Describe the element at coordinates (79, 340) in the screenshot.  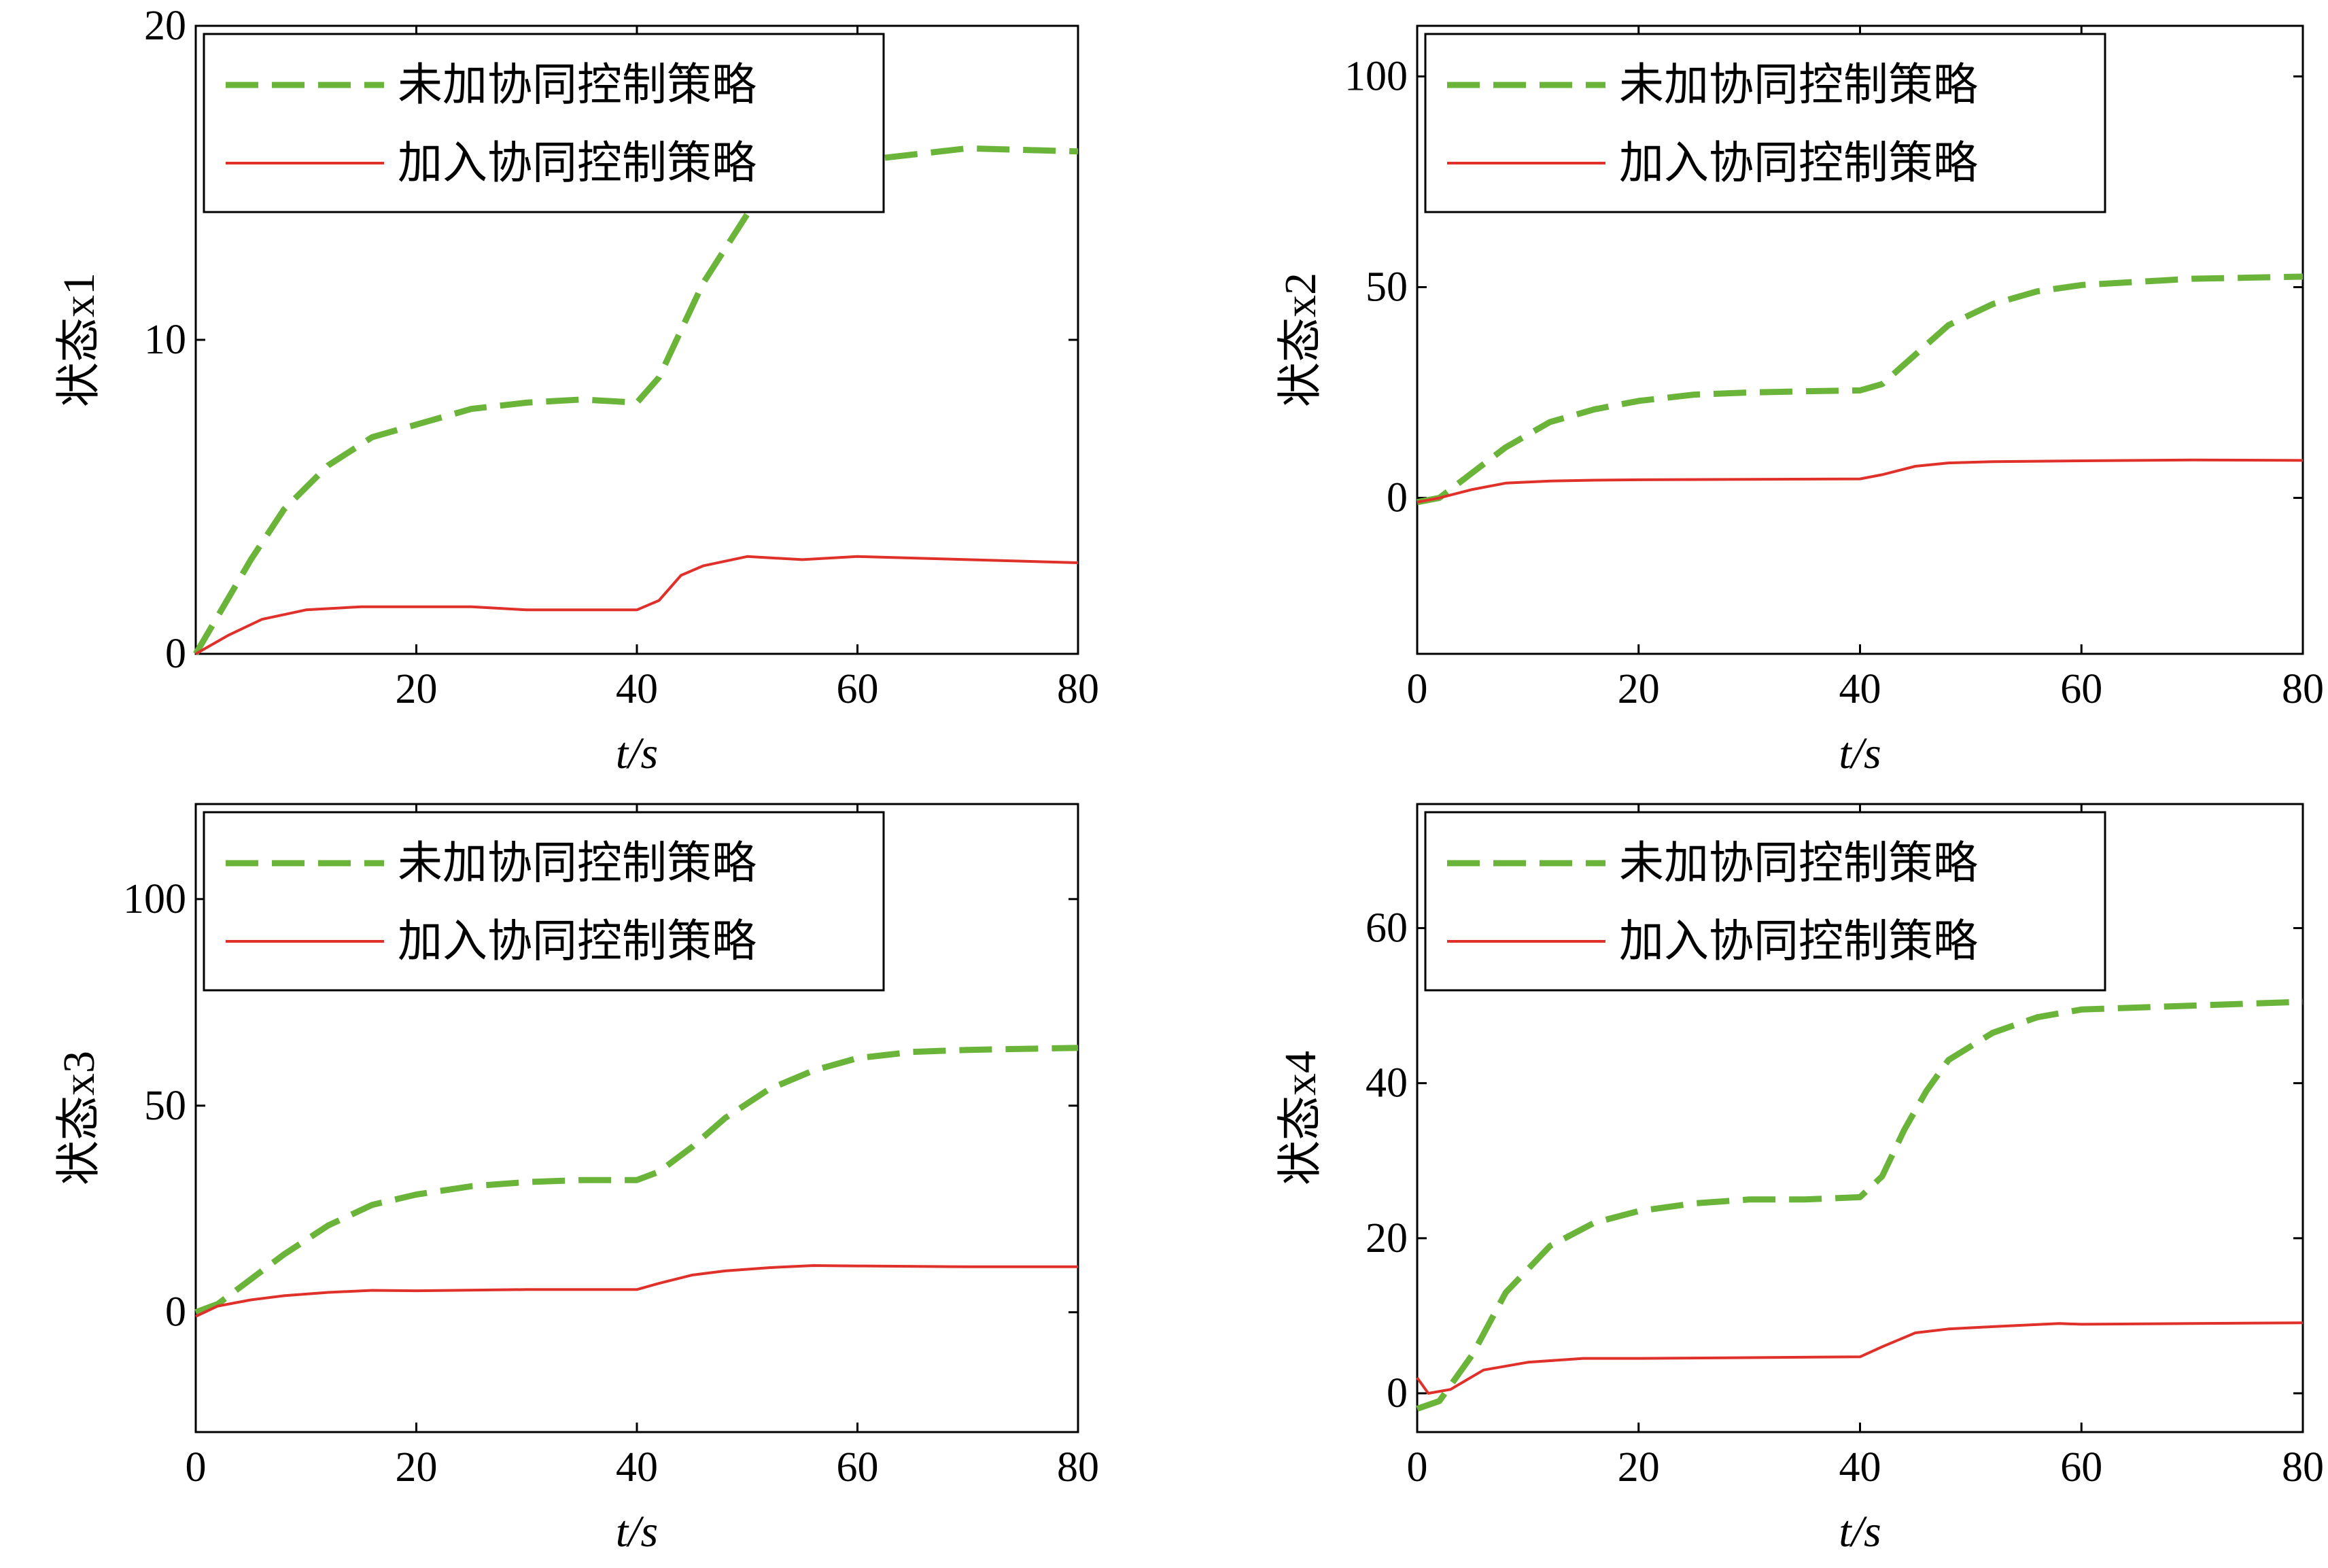
I see `y-axis-label: 状态x1` at that location.